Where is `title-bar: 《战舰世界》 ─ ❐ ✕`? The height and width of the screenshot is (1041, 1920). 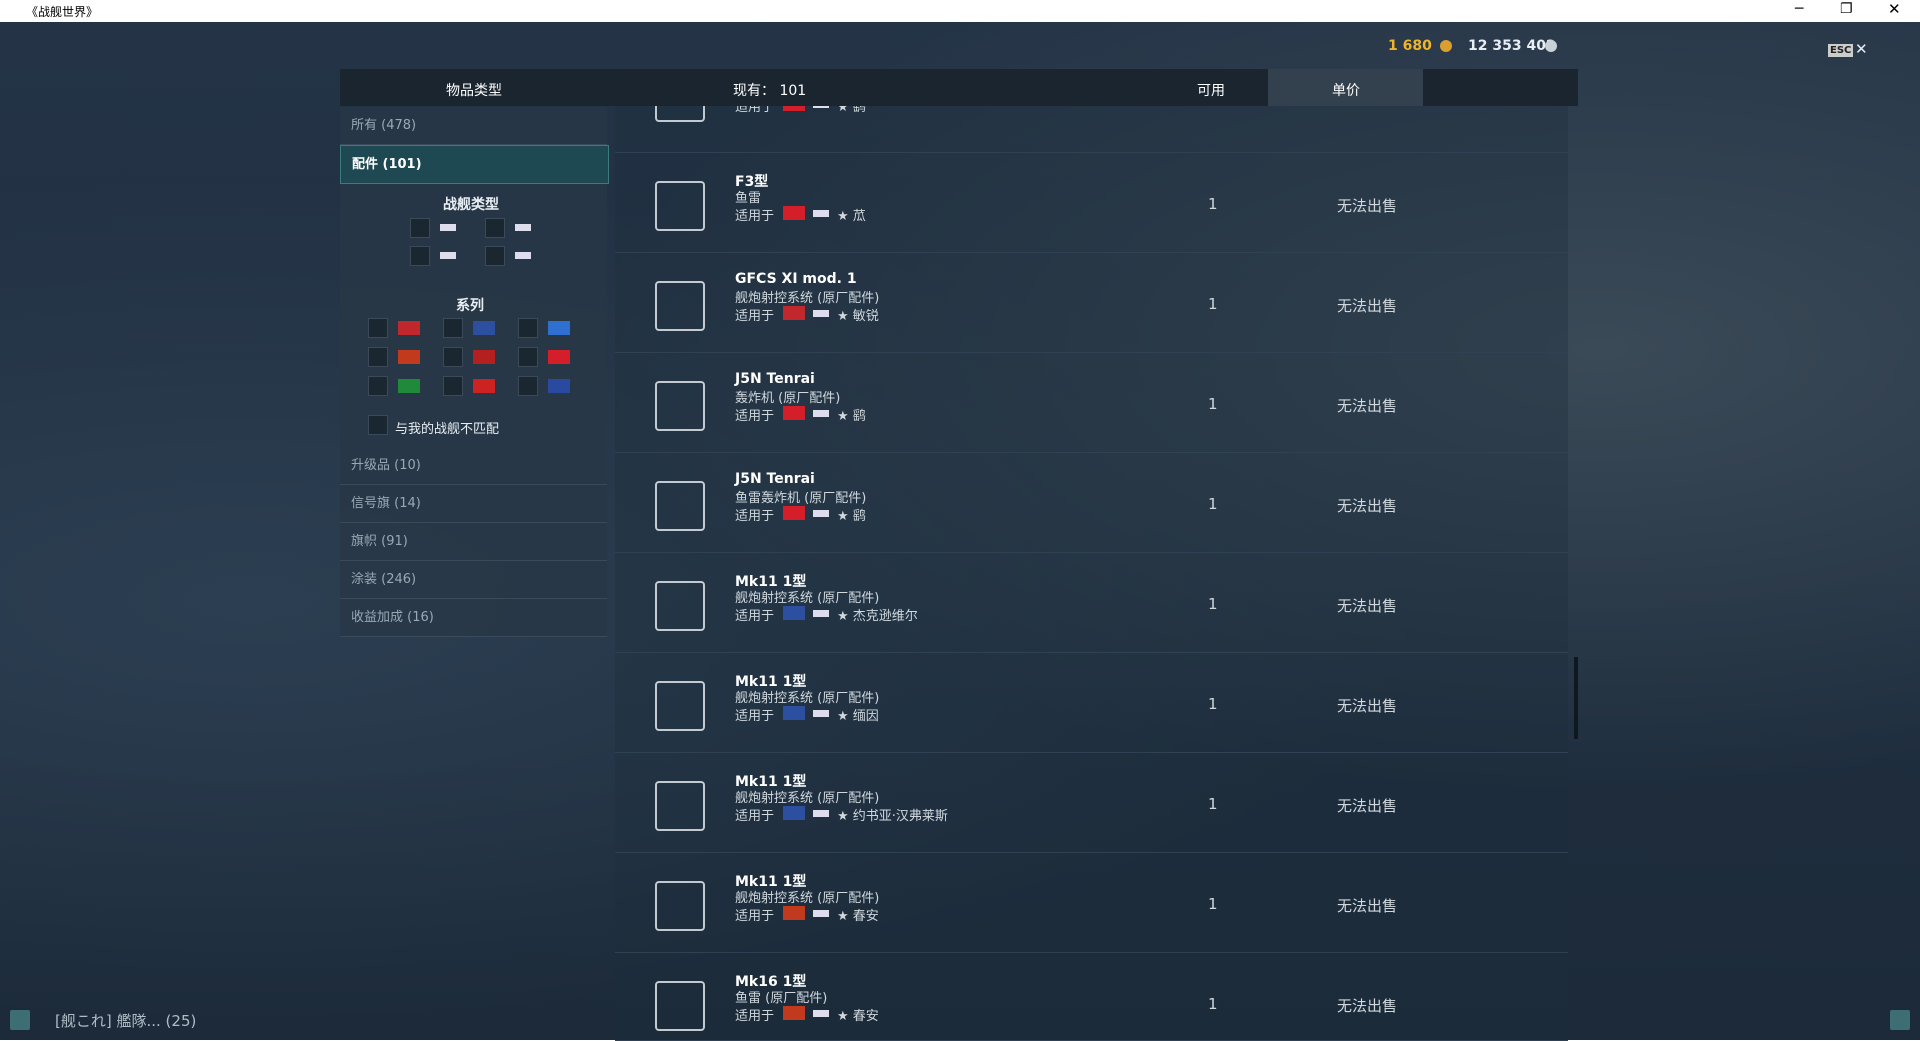
title-bar: 《战舰世界》 ─ ❐ ✕ is located at coordinates (960, 11).